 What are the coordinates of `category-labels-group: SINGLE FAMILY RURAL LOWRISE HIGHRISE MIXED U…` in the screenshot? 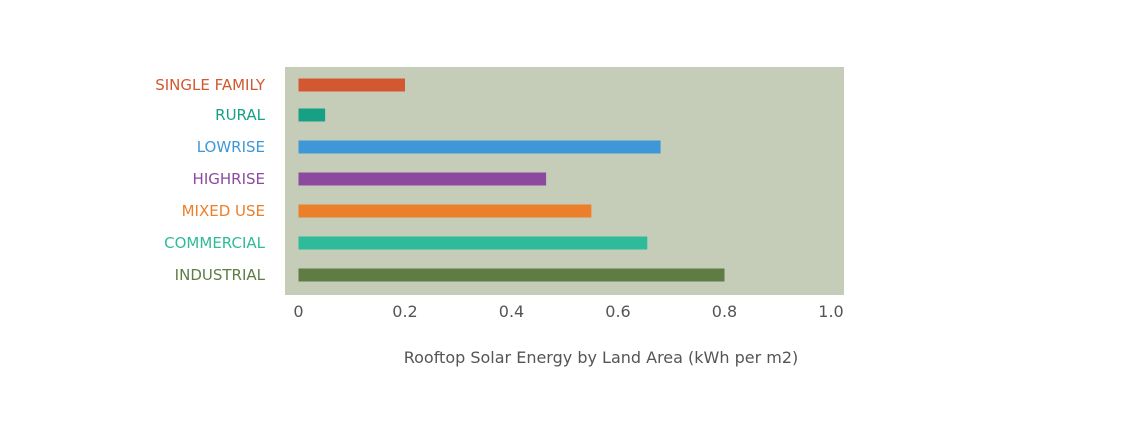 It's located at (210, 180).